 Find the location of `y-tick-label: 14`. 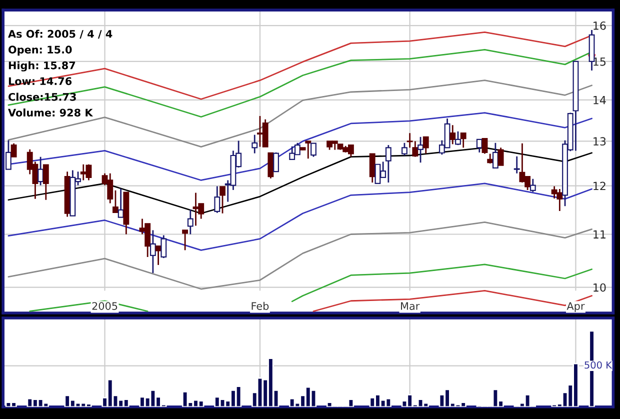

y-tick-label: 14 is located at coordinates (600, 100).